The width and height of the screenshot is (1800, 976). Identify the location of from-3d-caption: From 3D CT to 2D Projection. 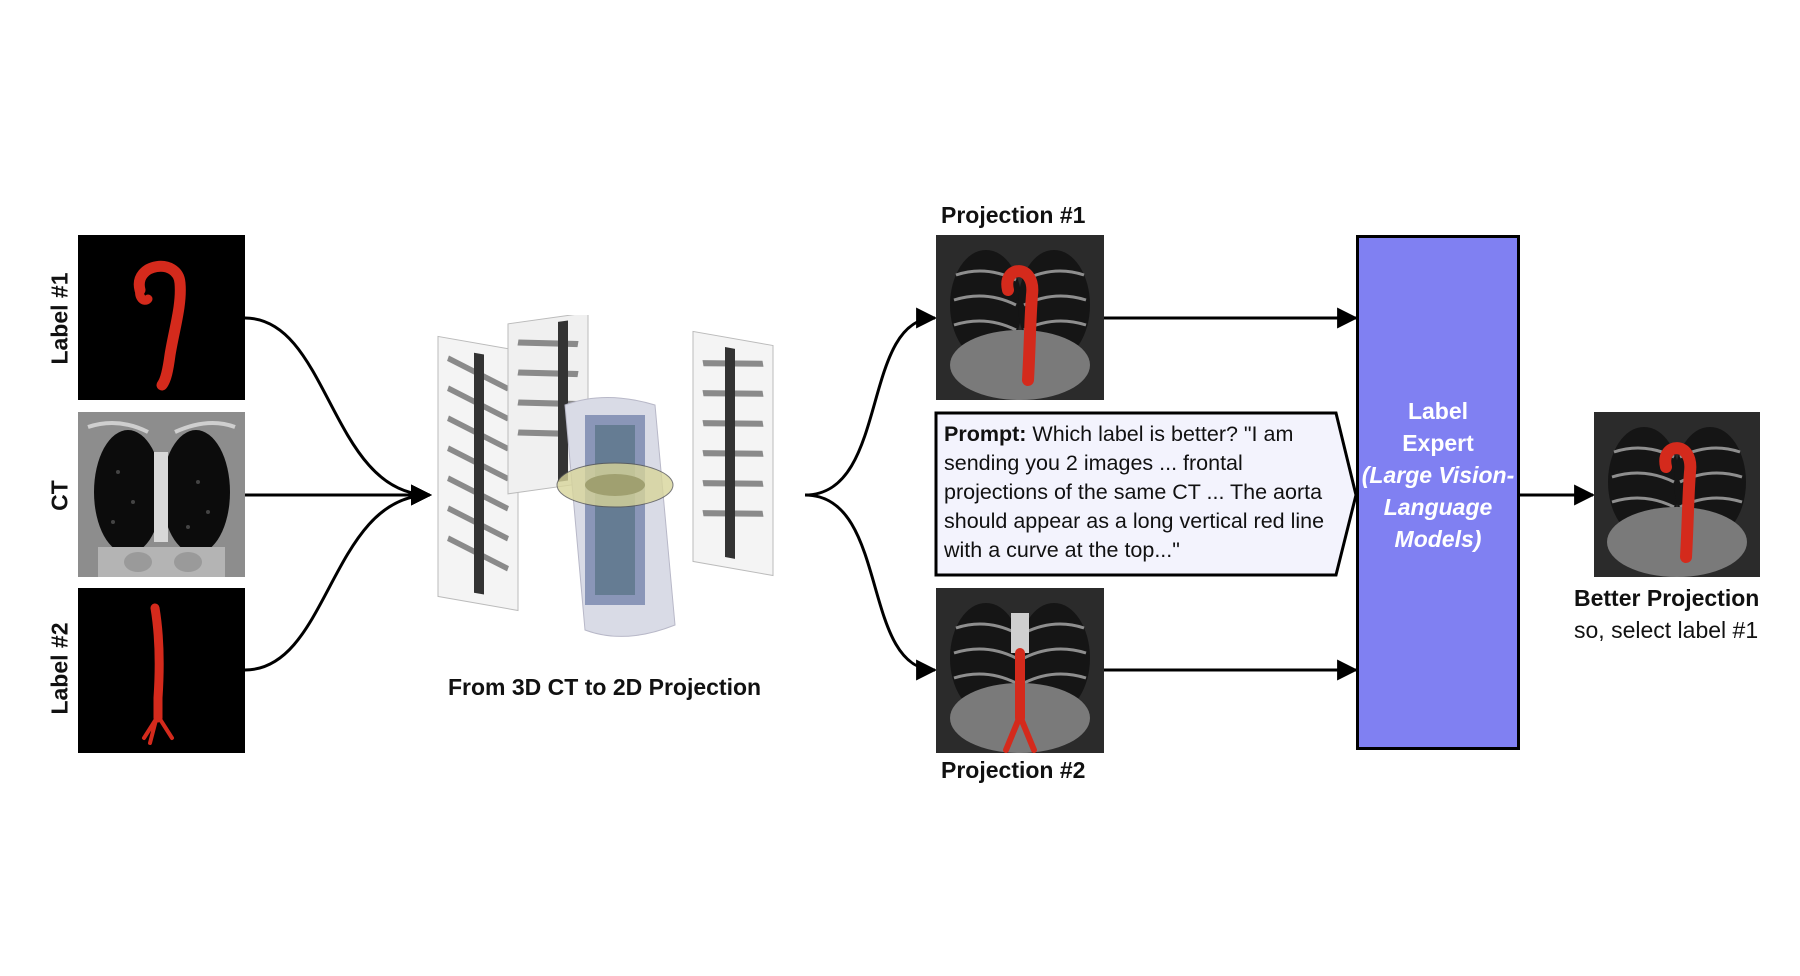
(605, 687).